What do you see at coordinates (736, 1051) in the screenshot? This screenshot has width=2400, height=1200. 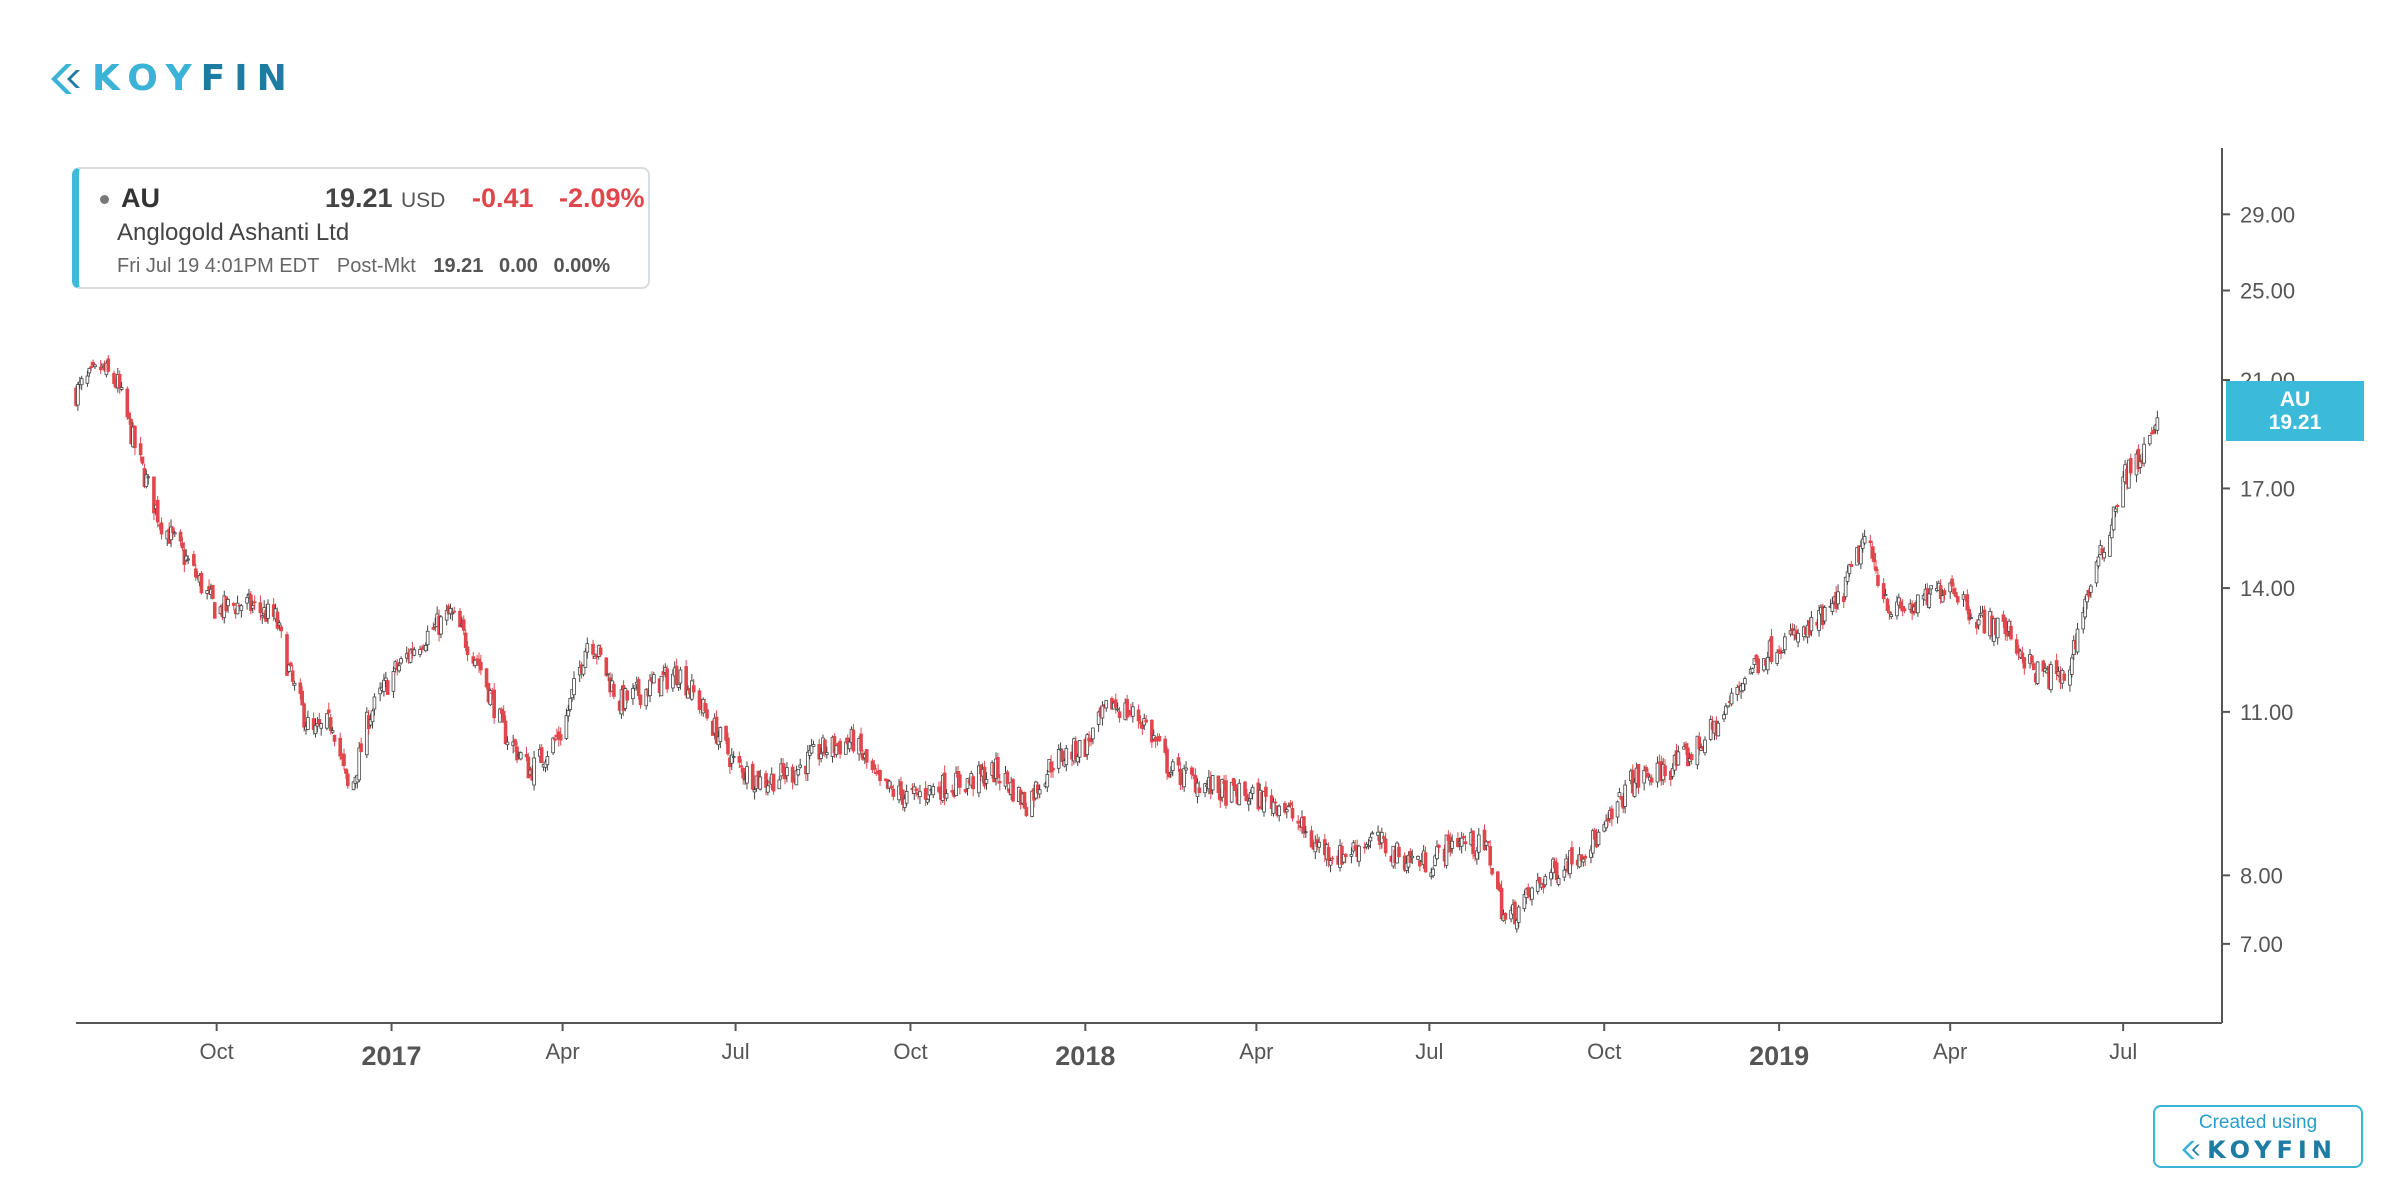 I see `x-tick-label: Jul` at bounding box center [736, 1051].